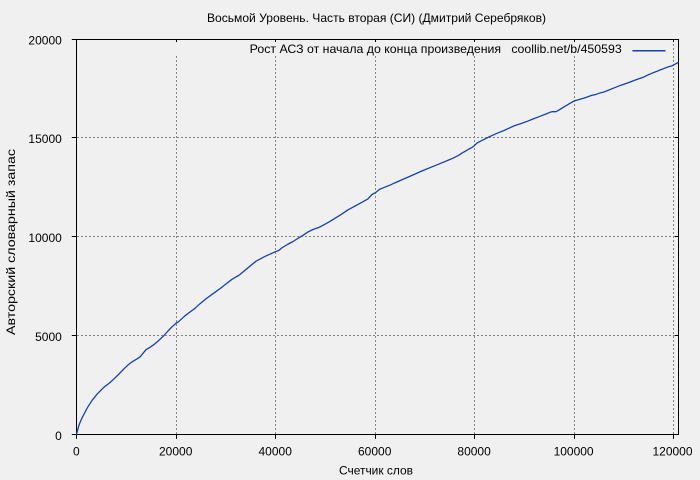 Image resolution: width=700 pixels, height=480 pixels. I want to click on svg-text: 10000, so click(45, 238).